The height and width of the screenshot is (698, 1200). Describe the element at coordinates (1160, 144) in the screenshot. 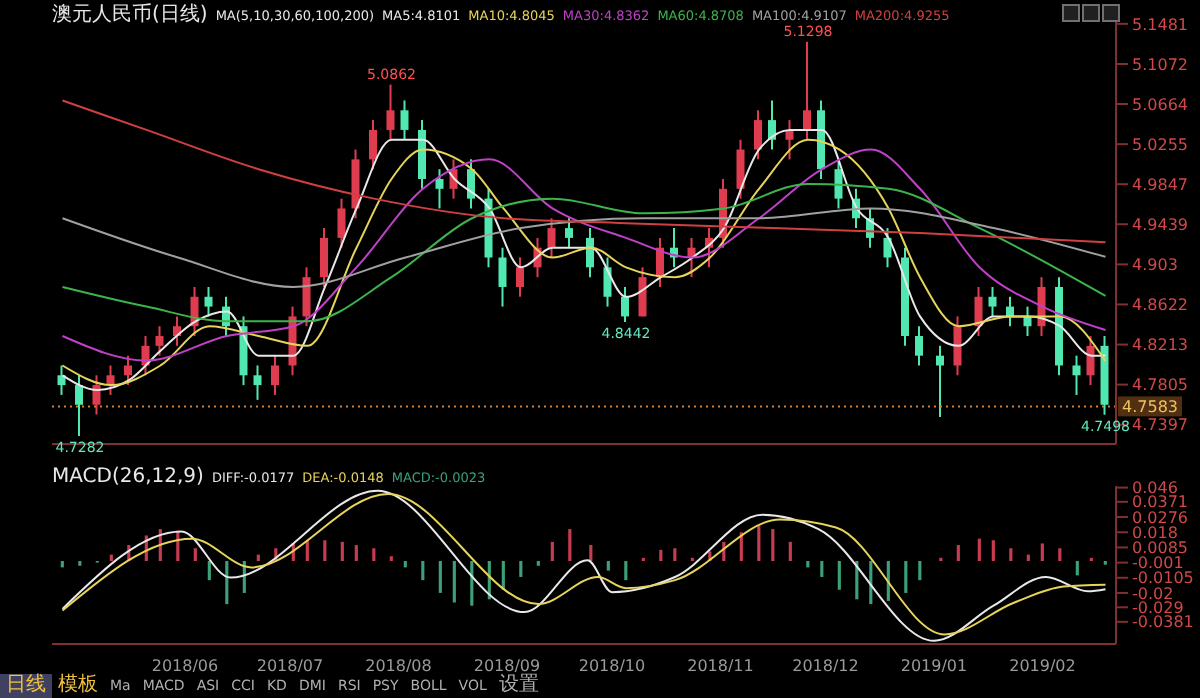

I see `y-tick-label: 5.0255` at that location.